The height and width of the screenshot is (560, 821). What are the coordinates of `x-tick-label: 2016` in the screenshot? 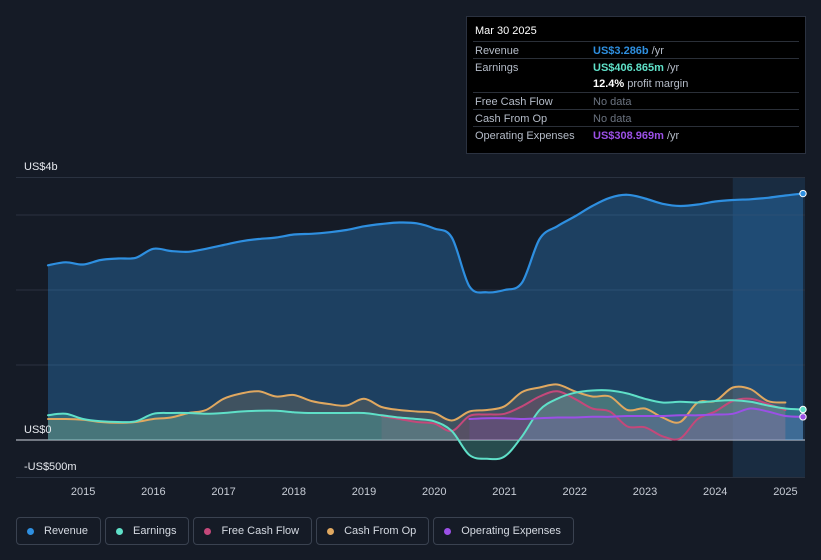 It's located at (153, 492).